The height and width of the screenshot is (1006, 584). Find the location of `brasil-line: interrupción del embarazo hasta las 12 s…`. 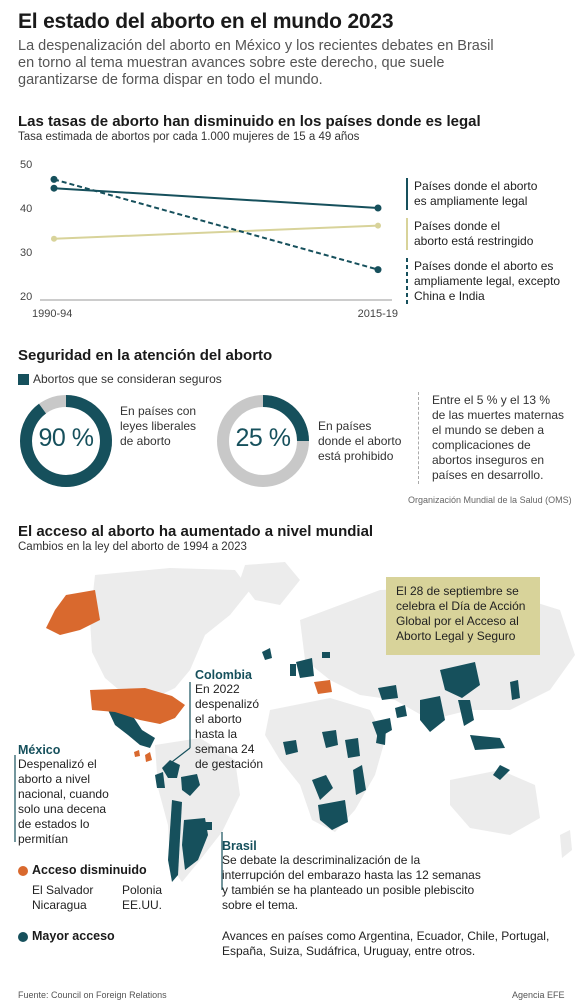

brasil-line: interrupción del embarazo hasta las 12 s… is located at coordinates (351, 875).